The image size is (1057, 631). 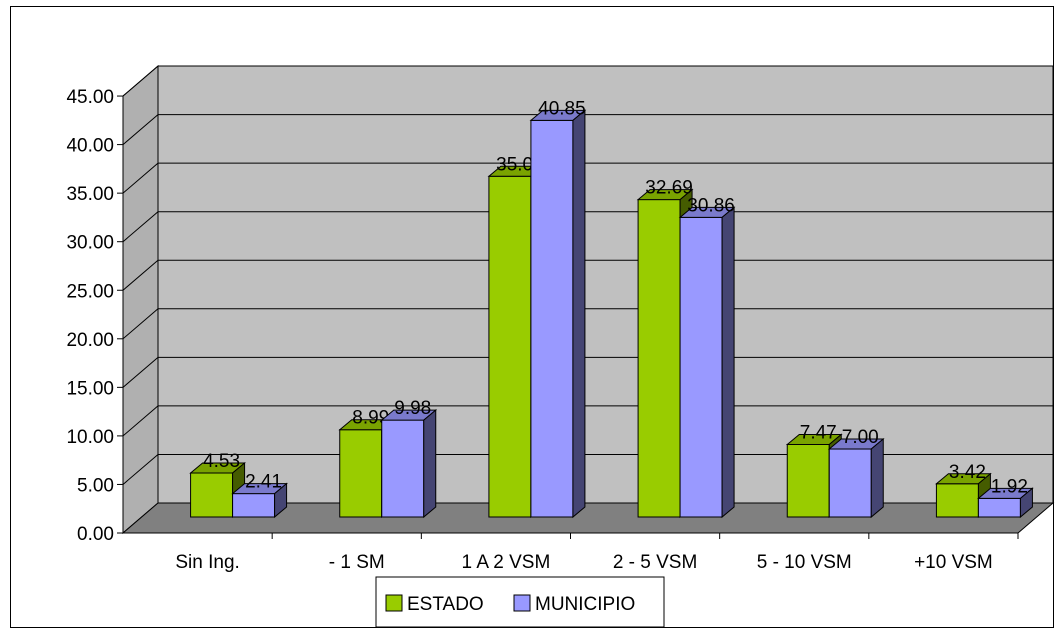 I want to click on data-label: 7.00, so click(x=860, y=437).